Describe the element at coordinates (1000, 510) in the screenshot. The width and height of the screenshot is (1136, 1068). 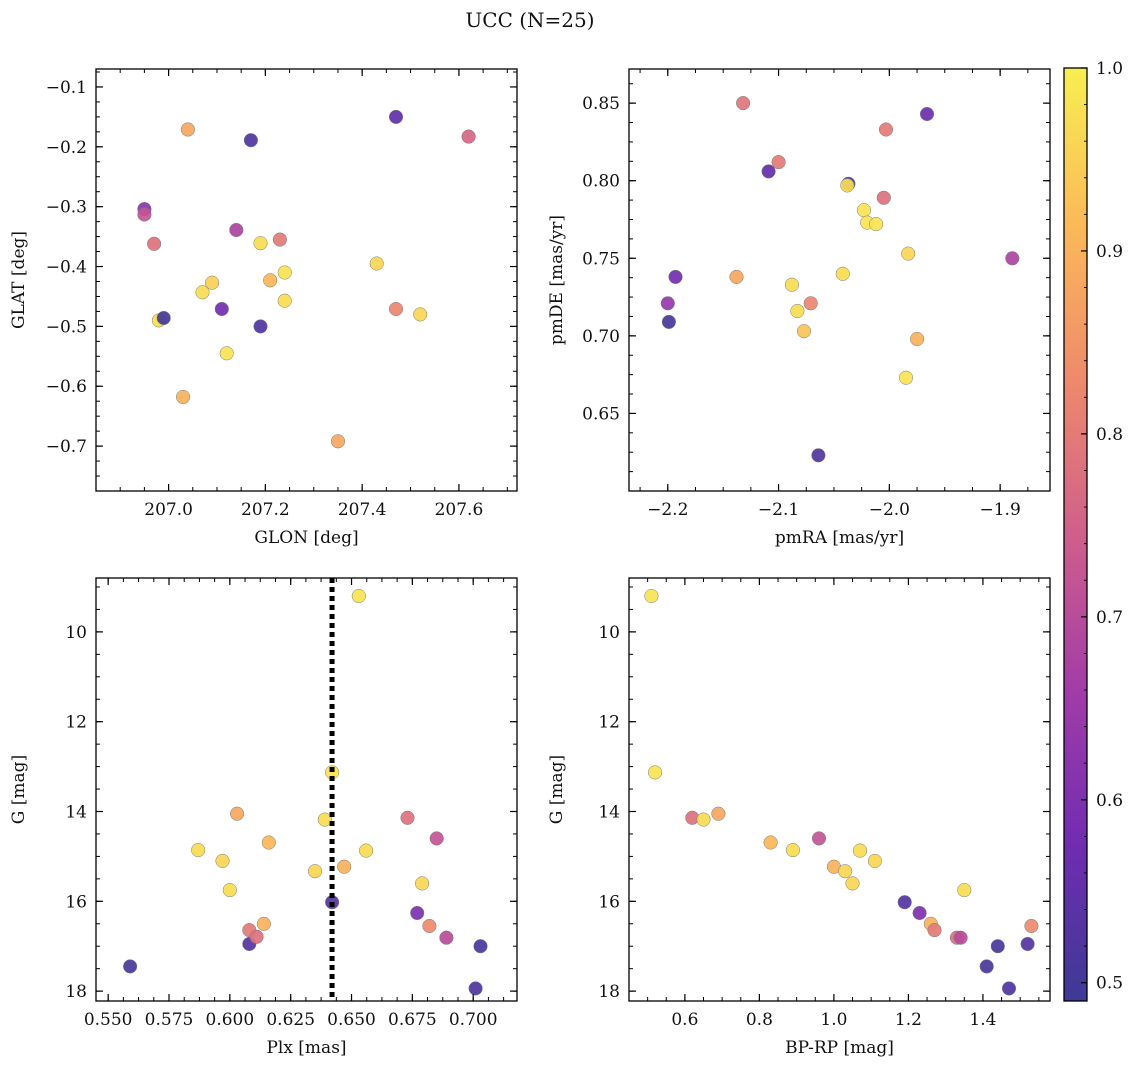
I see `x-tick-label: −1.9` at that location.